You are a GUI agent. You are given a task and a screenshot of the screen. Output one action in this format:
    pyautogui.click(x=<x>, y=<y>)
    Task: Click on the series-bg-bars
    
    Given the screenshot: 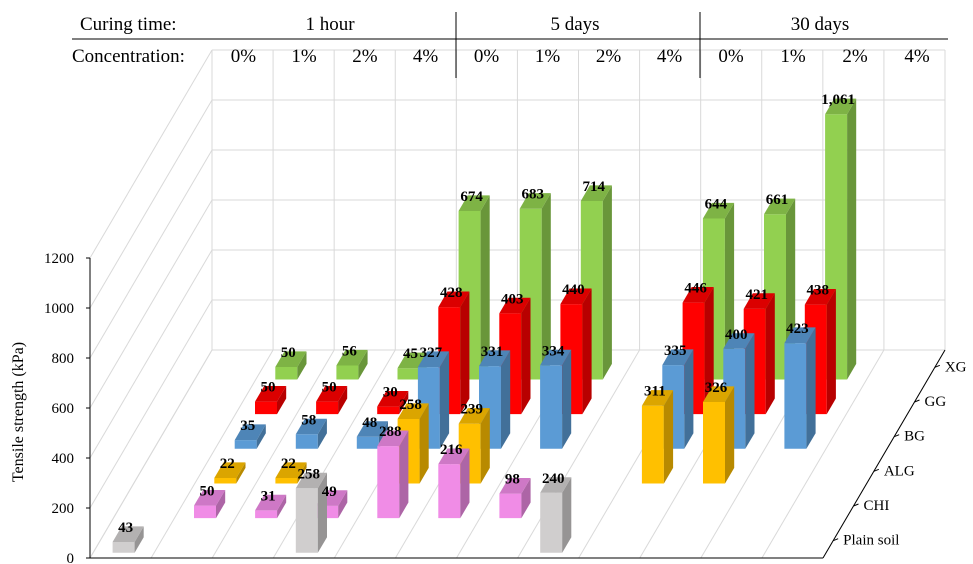 What is the action you would take?
    pyautogui.click(x=525, y=388)
    